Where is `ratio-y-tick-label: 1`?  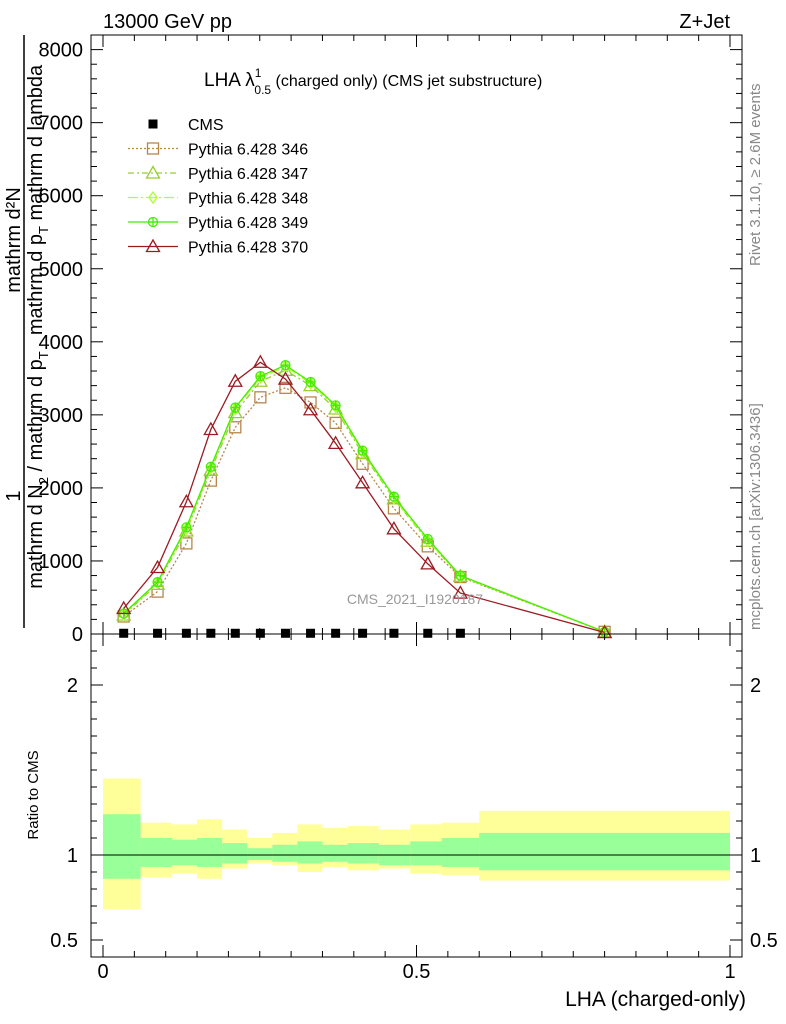 ratio-y-tick-label: 1 is located at coordinates (72, 856).